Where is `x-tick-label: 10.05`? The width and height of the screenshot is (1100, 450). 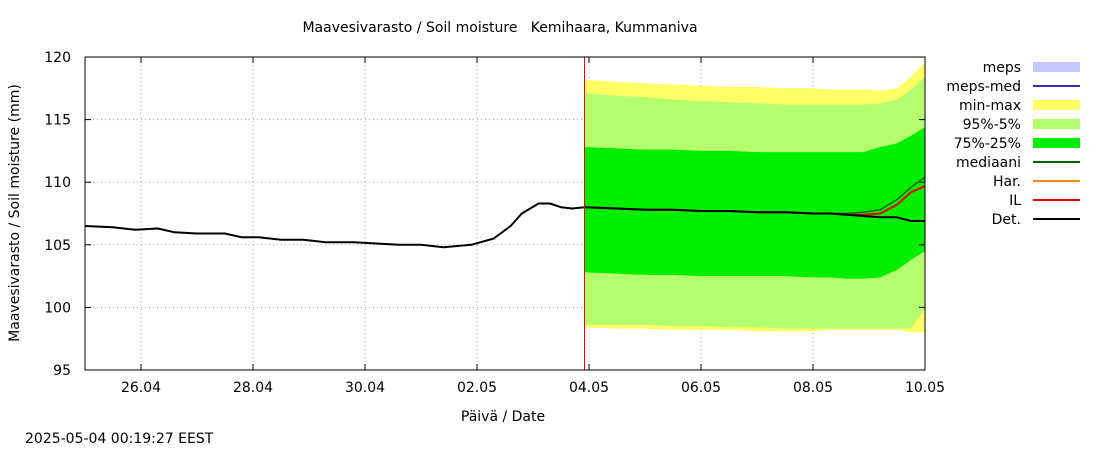
x-tick-label: 10.05 is located at coordinates (925, 388).